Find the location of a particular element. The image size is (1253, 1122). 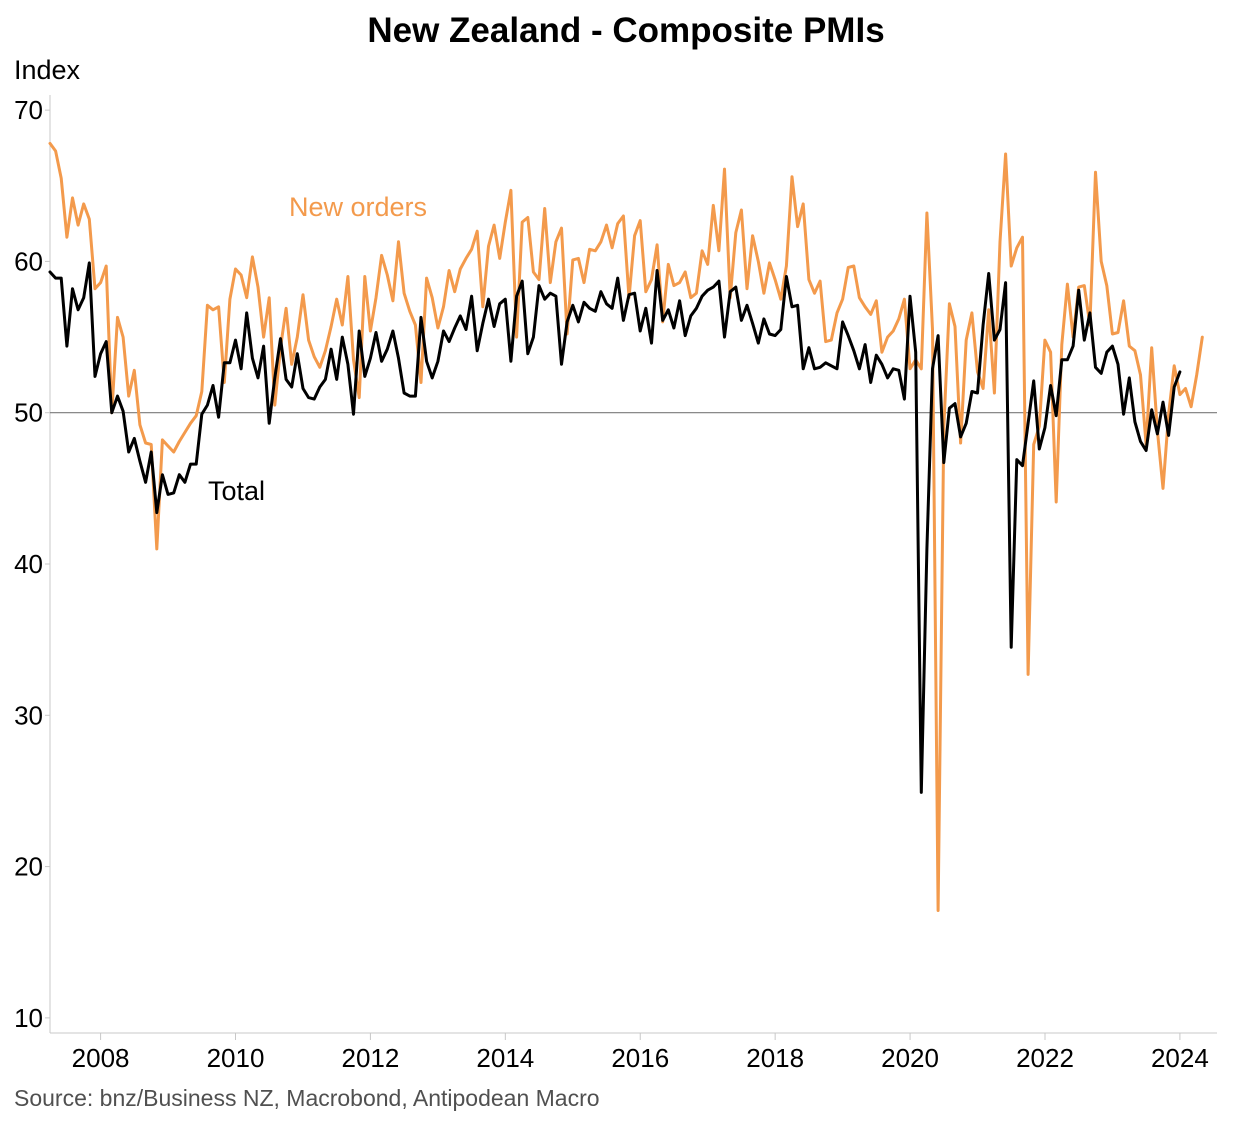

y-tick-label: 10 is located at coordinates (28, 1018).